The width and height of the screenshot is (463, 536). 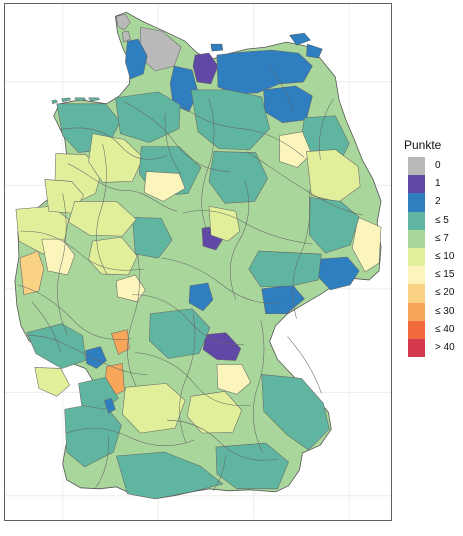 What do you see at coordinates (434, 311) in the screenshot?
I see `legend-item: ≤ 30` at bounding box center [434, 311].